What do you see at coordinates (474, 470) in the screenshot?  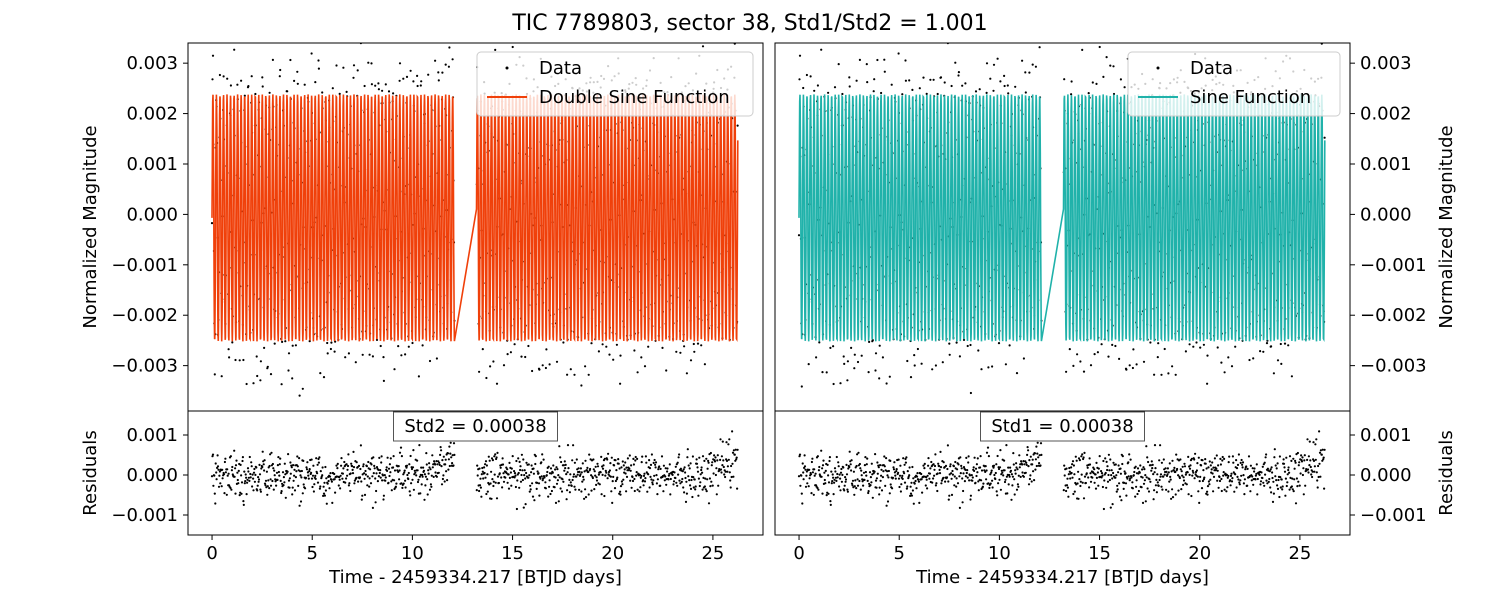 I see `bottom-left-series-residuals` at bounding box center [474, 470].